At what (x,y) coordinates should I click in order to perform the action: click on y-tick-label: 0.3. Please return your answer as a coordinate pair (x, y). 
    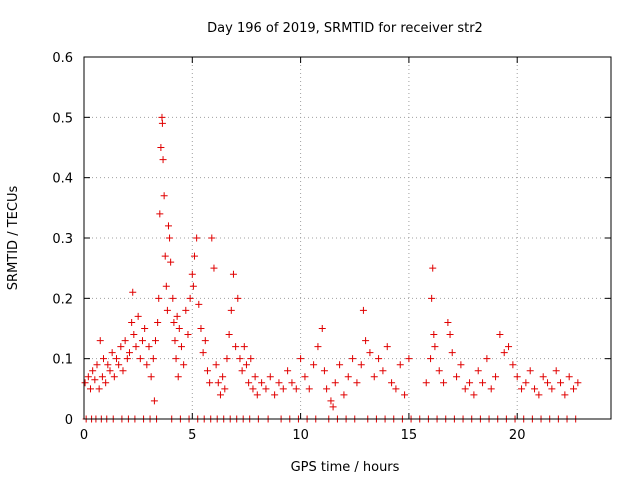
    Looking at the image, I should click on (62, 239).